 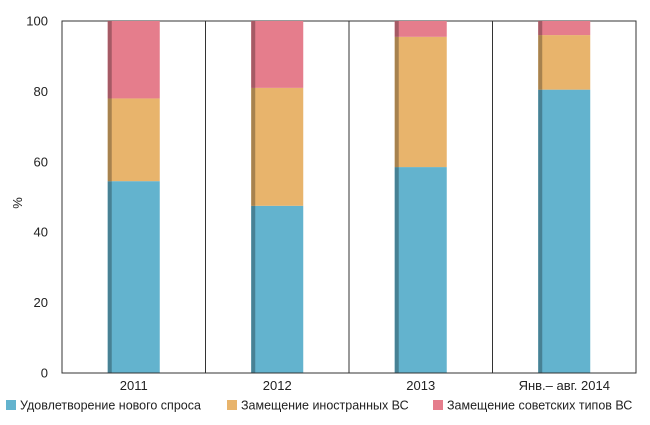 What do you see at coordinates (37, 197) in the screenshot?
I see `y-tick-labels: 0 20 40 60 80 100` at bounding box center [37, 197].